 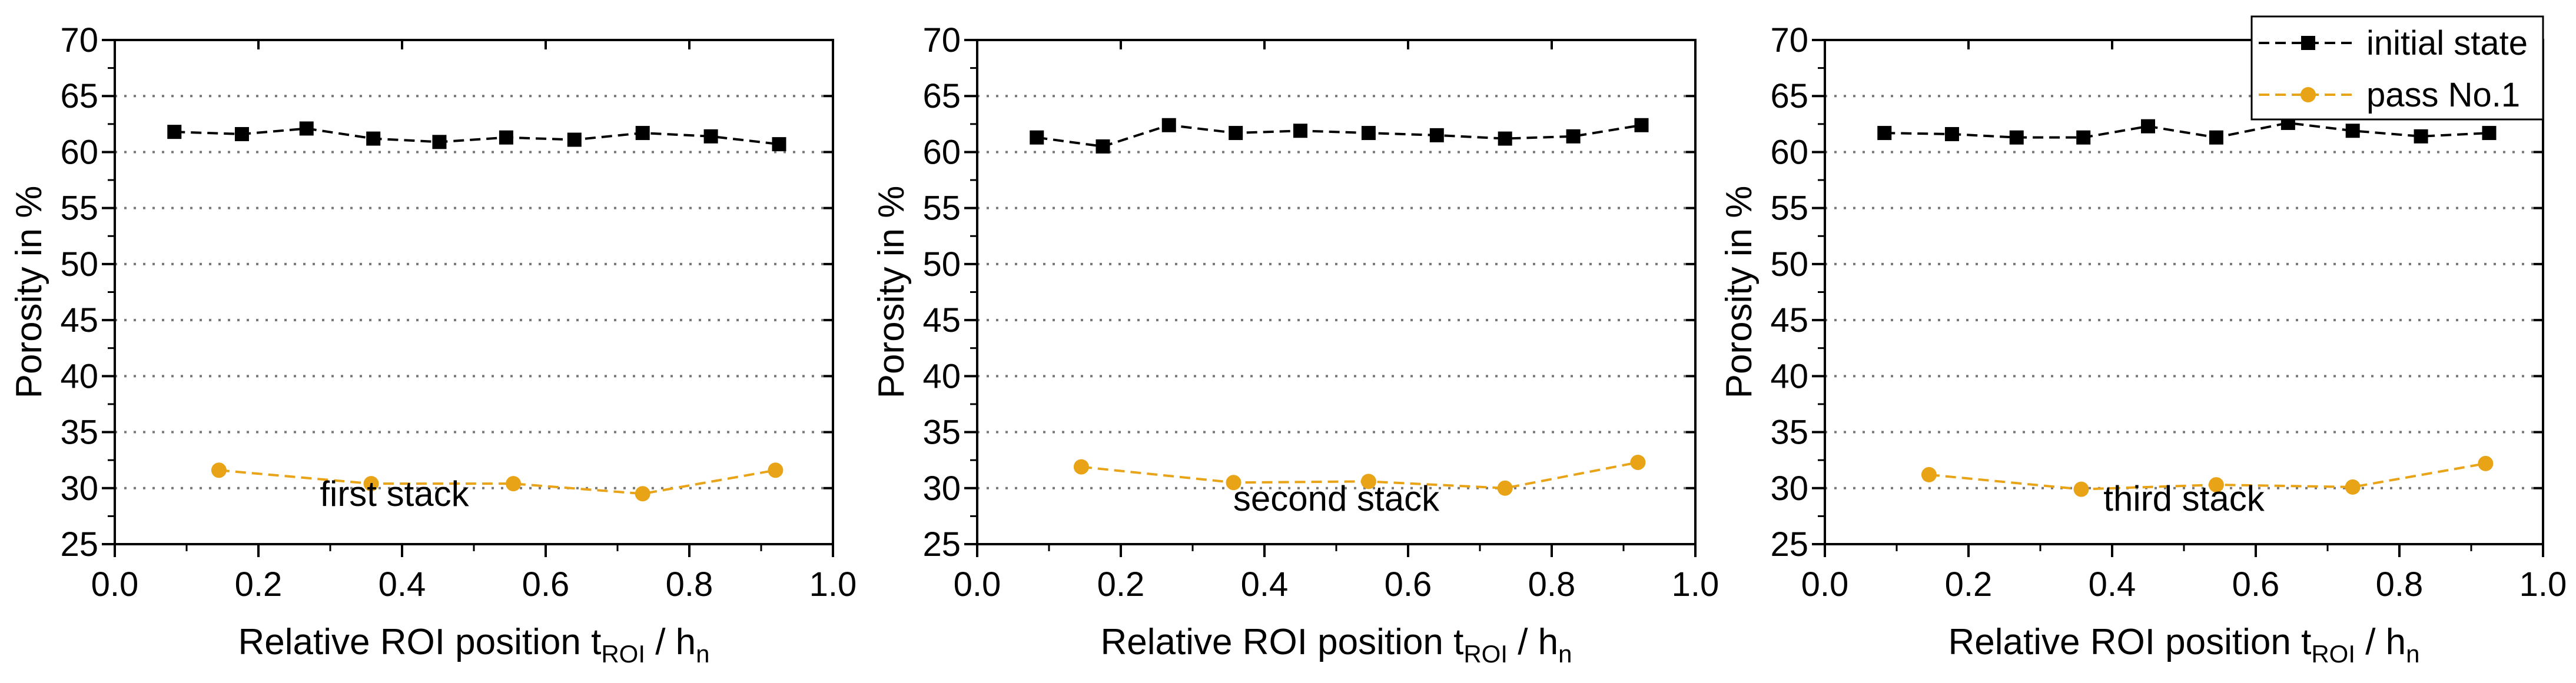 What do you see at coordinates (2443, 95) in the screenshot?
I see `legend-label: pass No.1` at bounding box center [2443, 95].